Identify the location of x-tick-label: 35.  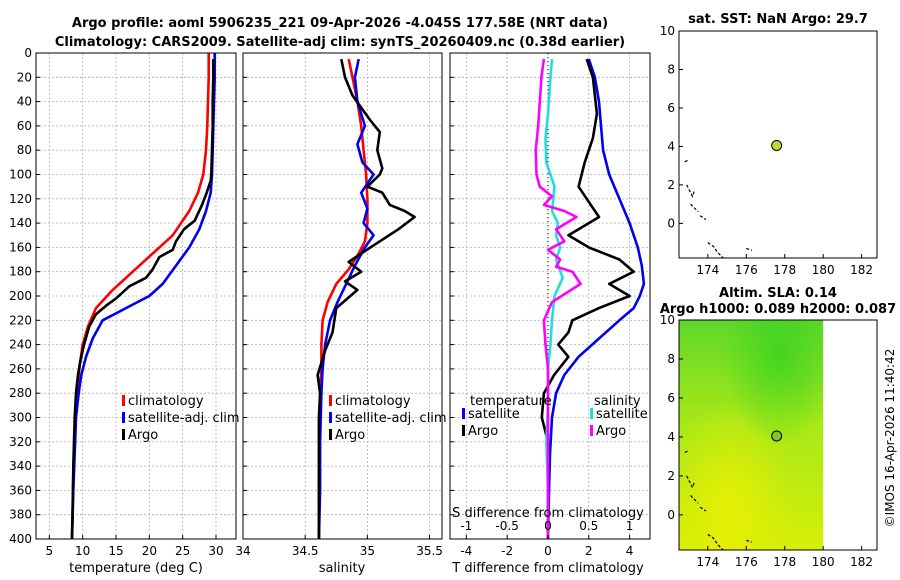
(367, 551).